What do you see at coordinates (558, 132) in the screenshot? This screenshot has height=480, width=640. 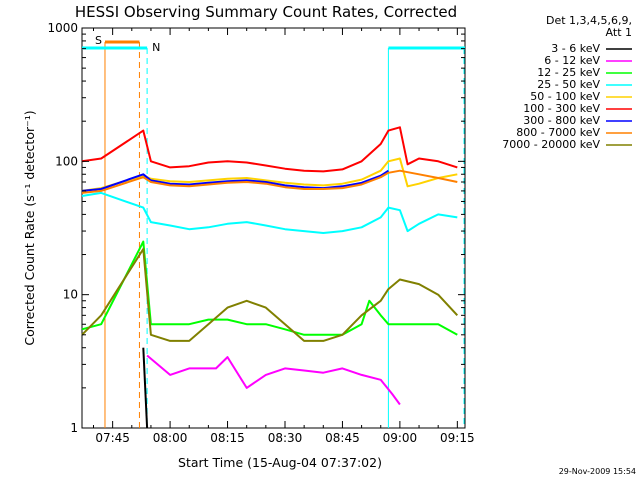 I see `legend-label-800-7000: 800 - 7000 keV` at bounding box center [558, 132].